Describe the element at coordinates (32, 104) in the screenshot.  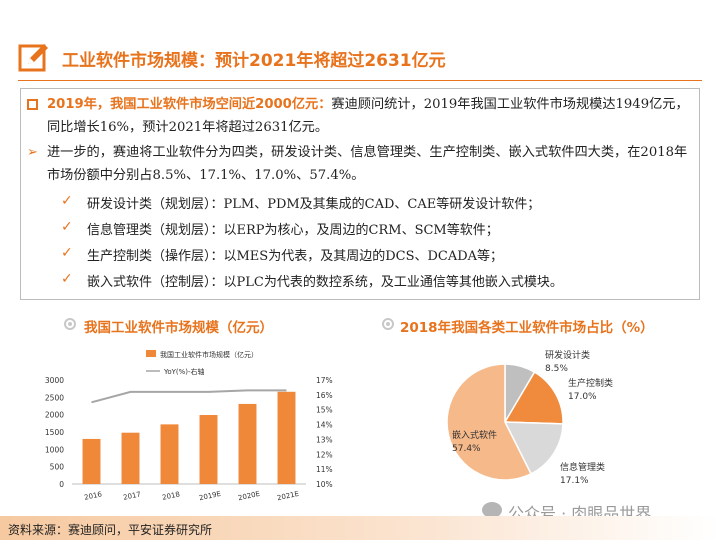
I see `square-bullet-icon` at that location.